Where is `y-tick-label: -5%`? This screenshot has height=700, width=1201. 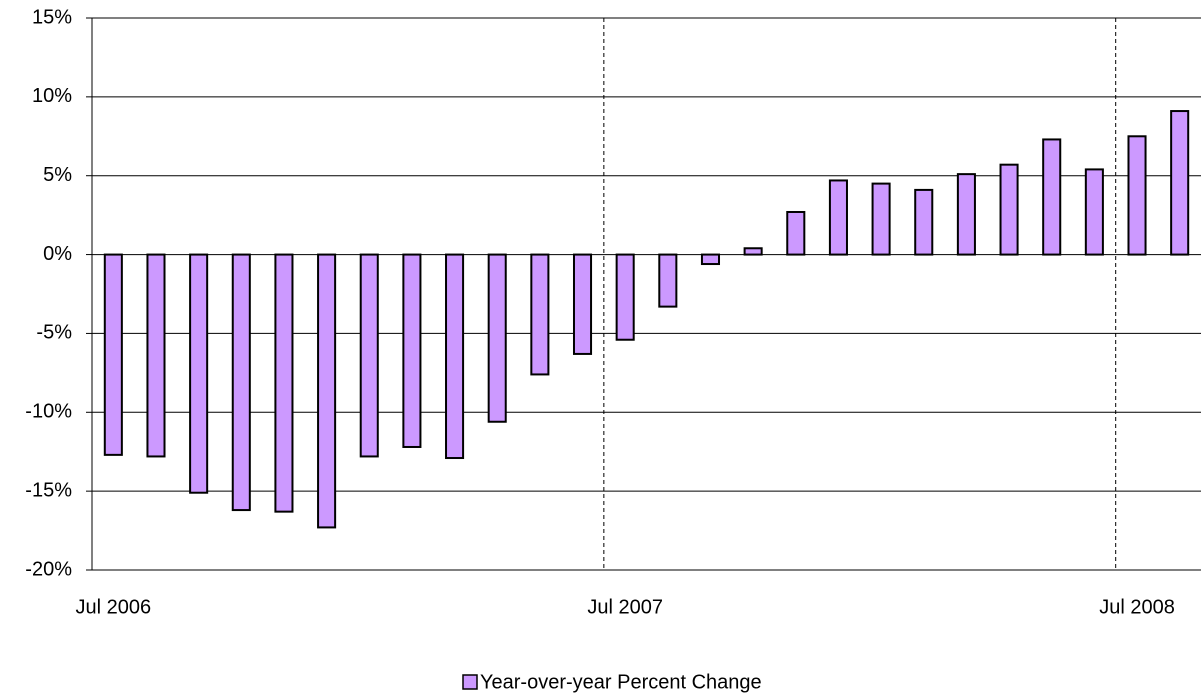
y-tick-label: -5% is located at coordinates (54, 333).